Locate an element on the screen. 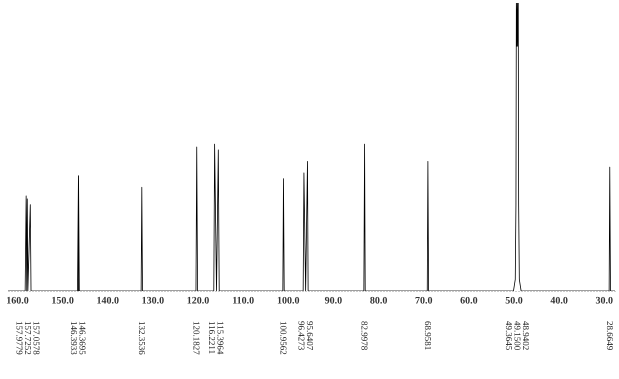 The image size is (619, 379). x-tick-label: 50.0 is located at coordinates (514, 301).